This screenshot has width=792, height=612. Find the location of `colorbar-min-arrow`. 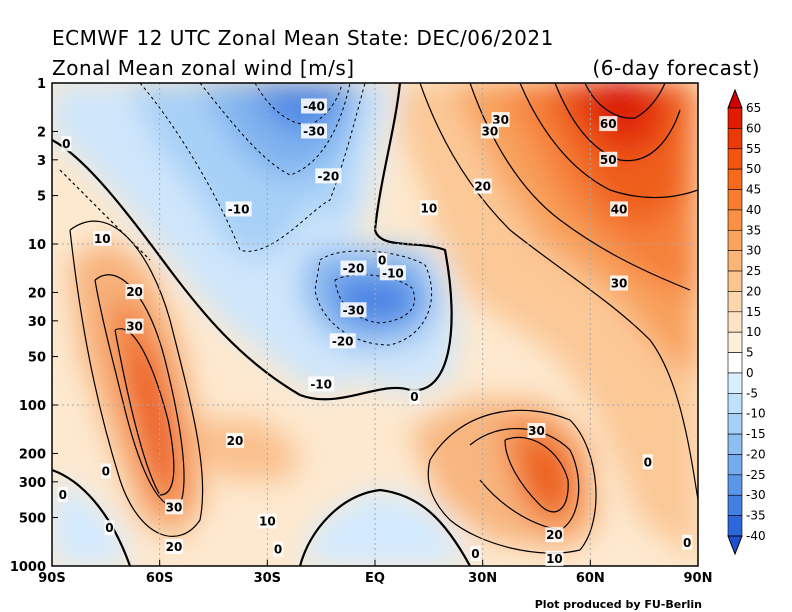

colorbar-min-arrow is located at coordinates (735, 545).